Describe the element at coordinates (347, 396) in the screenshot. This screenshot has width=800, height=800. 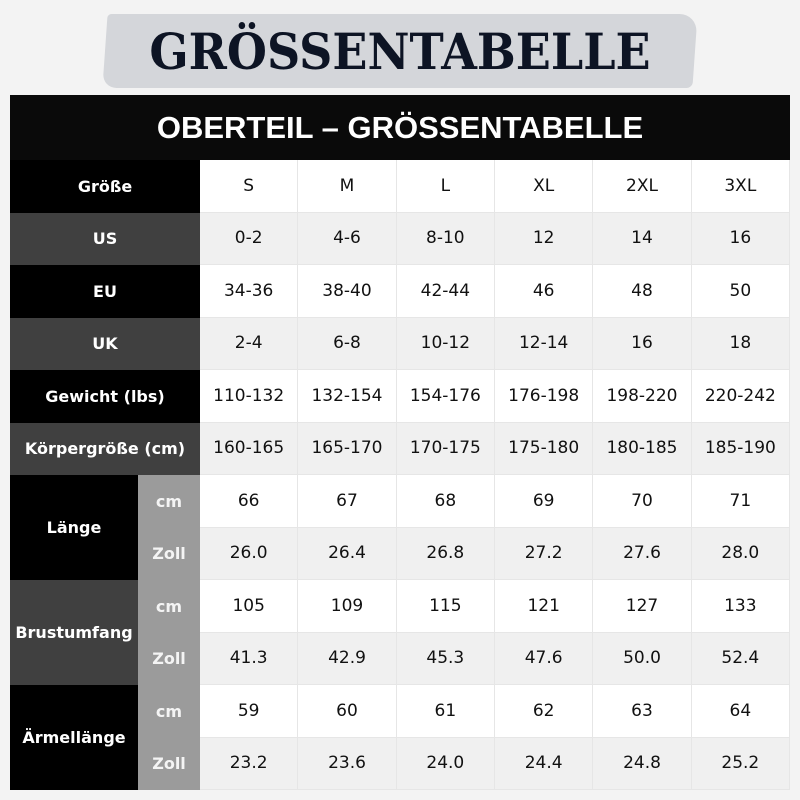
I see `table-cell: 132-154` at that location.